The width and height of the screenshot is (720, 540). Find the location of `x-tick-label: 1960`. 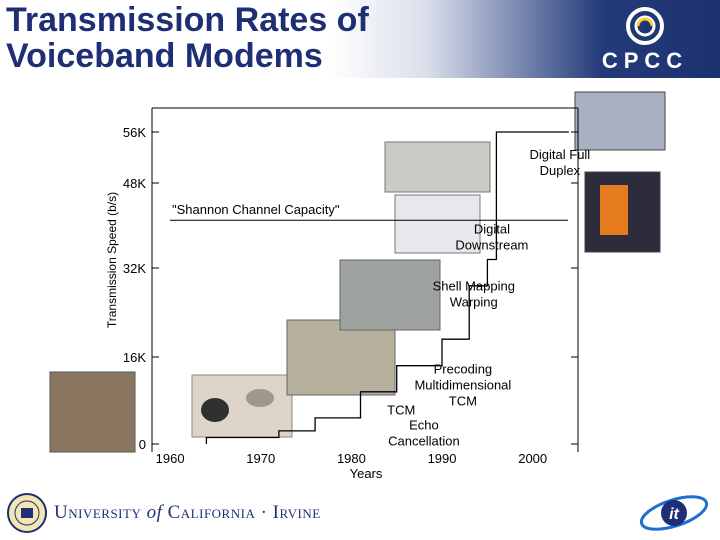

x-tick-label: 1960 is located at coordinates (170, 458).